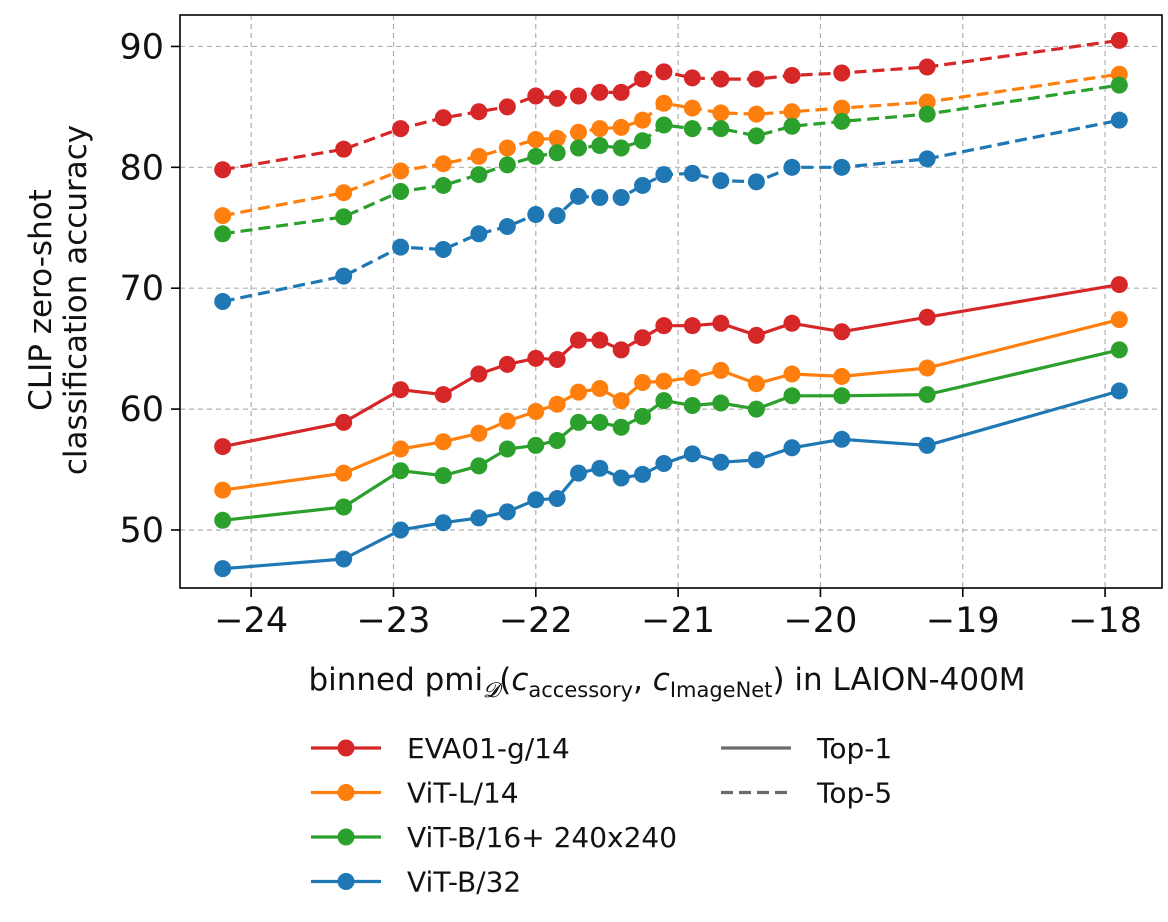 The image size is (1168, 922). I want to click on legend-label: EVA01-g/14, so click(488, 748).